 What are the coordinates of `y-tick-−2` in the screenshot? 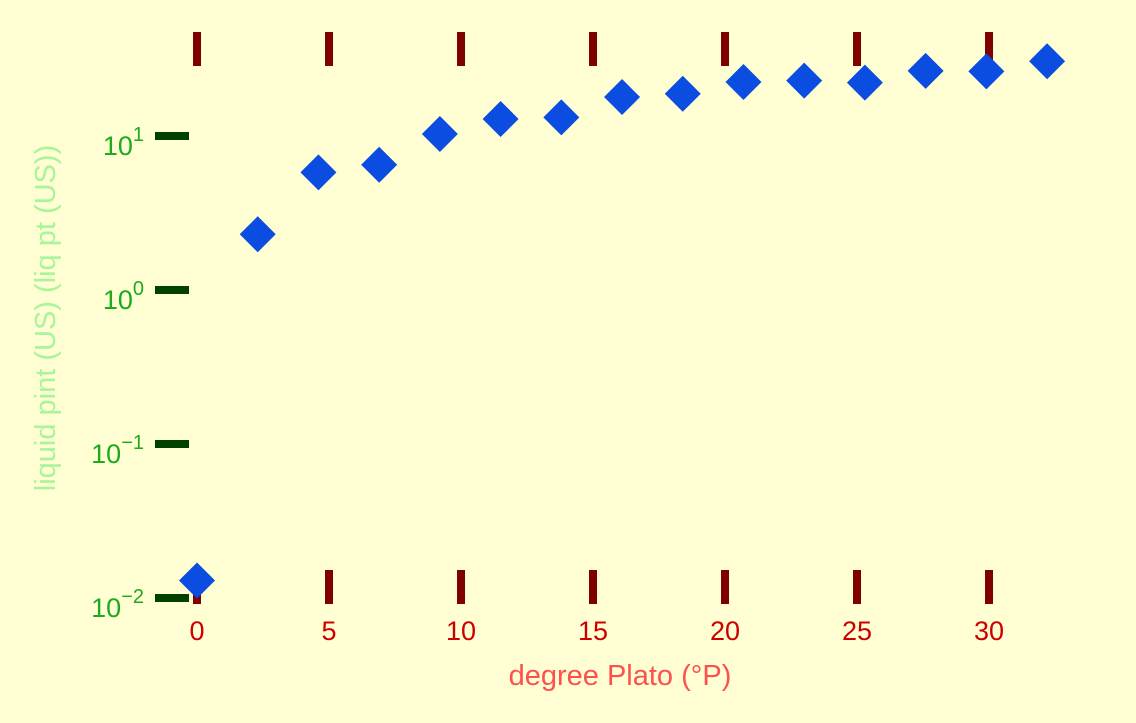 It's located at (172, 598).